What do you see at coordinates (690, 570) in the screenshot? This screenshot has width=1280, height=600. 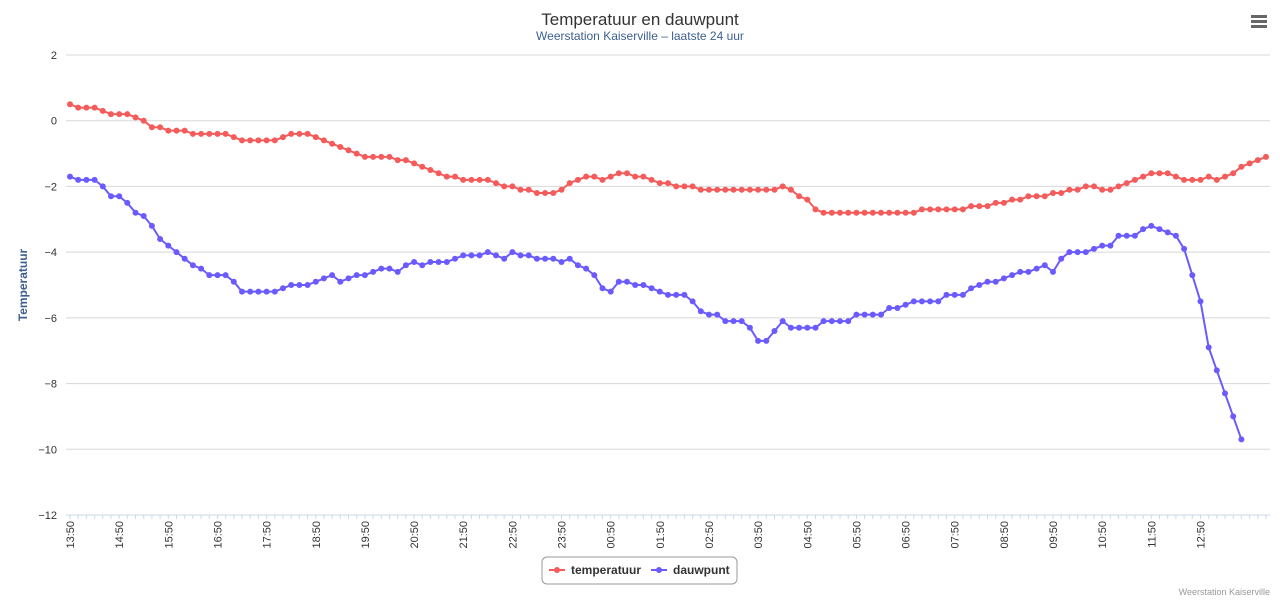 I see `legend-item-dauwpunt: dauwpunt` at bounding box center [690, 570].